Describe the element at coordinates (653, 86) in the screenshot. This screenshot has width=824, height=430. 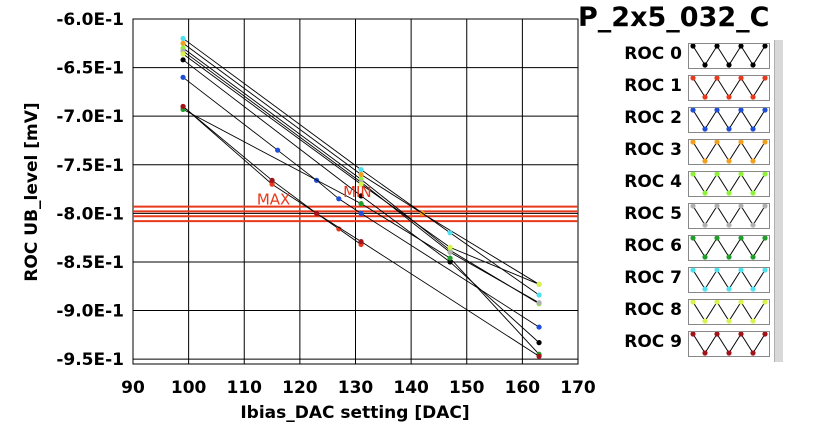
I see `legend-item-label: ROC 1` at that location.